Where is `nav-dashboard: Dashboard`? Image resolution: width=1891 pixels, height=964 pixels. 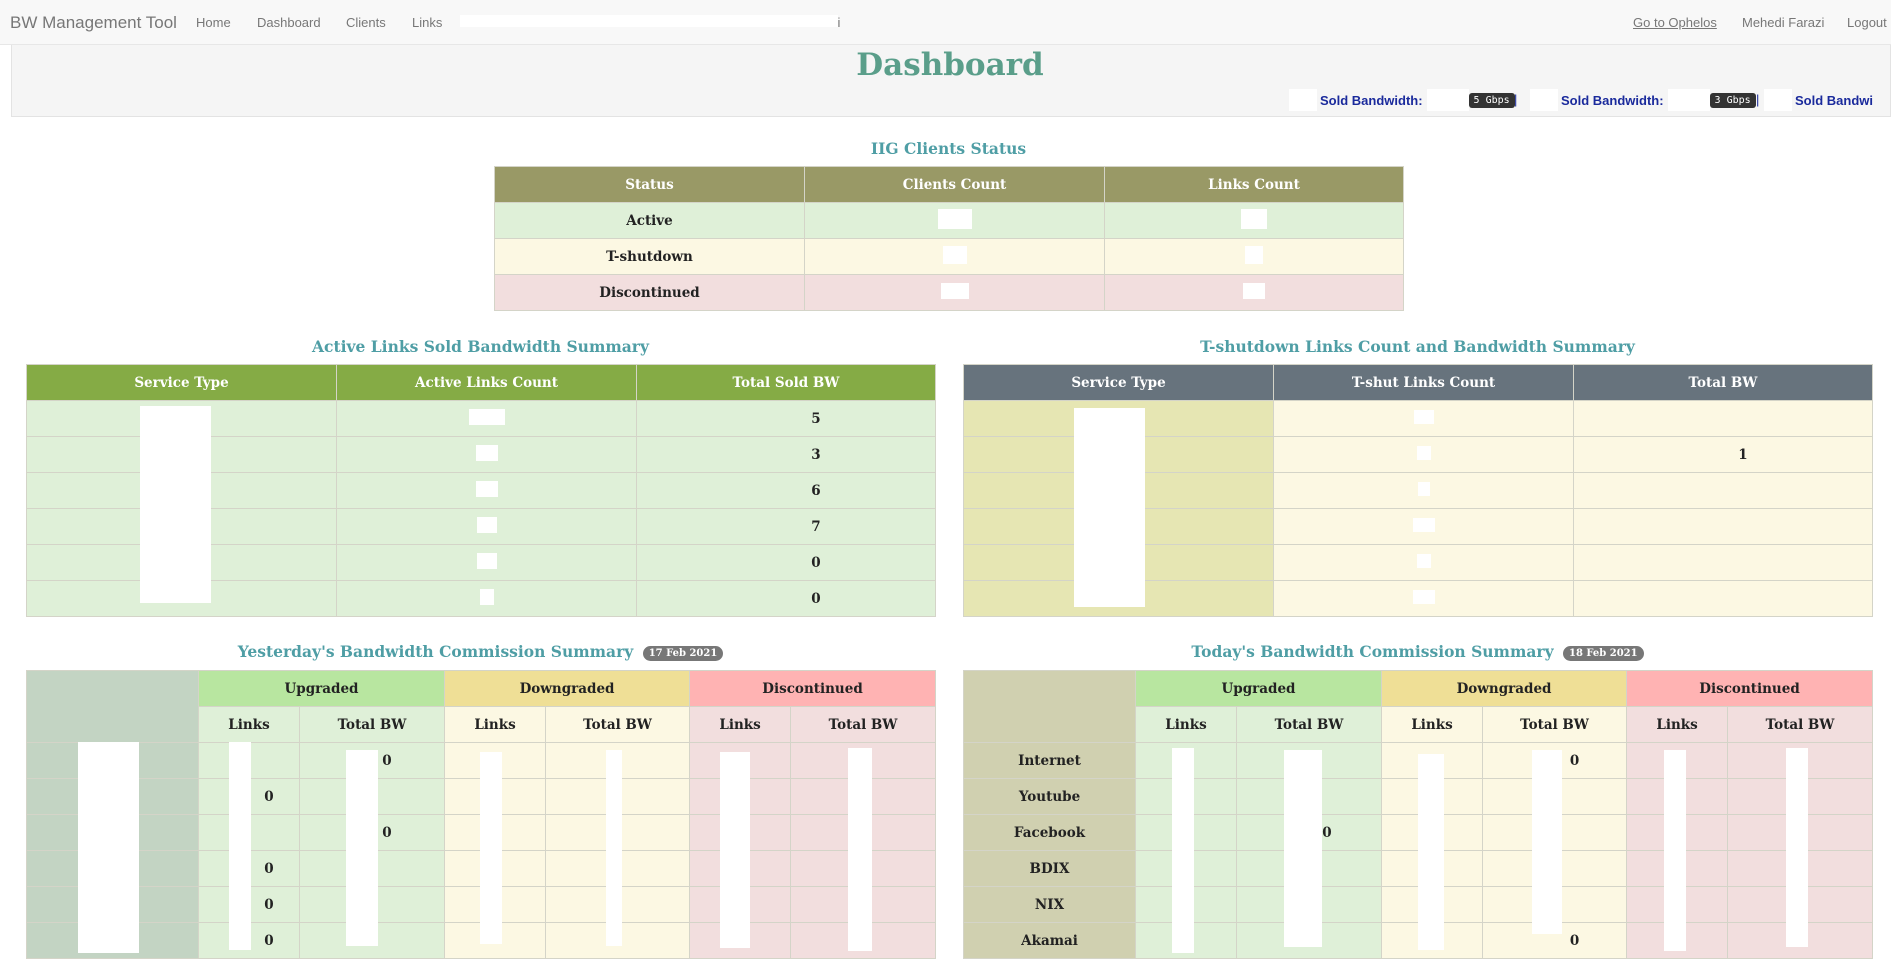 nav-dashboard: Dashboard is located at coordinates (289, 22).